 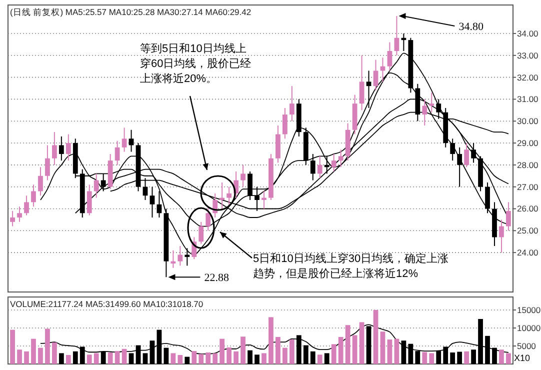 I want to click on y-tick-label: 24.00, so click(x=528, y=253).